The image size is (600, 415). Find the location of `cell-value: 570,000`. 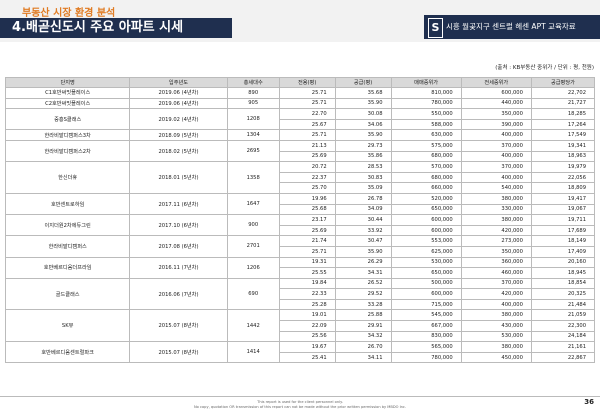

cell-value: 570,000 is located at coordinates (426, 167).